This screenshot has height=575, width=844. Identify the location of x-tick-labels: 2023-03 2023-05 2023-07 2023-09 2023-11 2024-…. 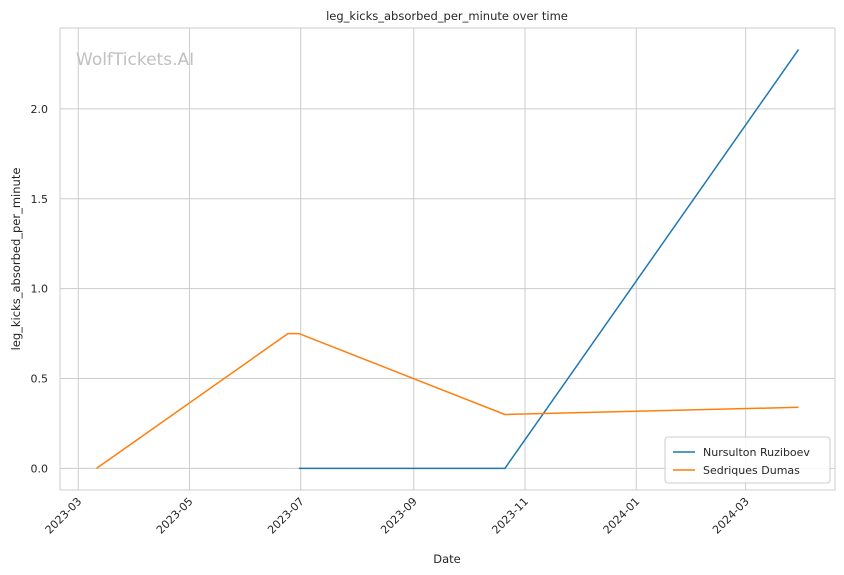
(397, 516).